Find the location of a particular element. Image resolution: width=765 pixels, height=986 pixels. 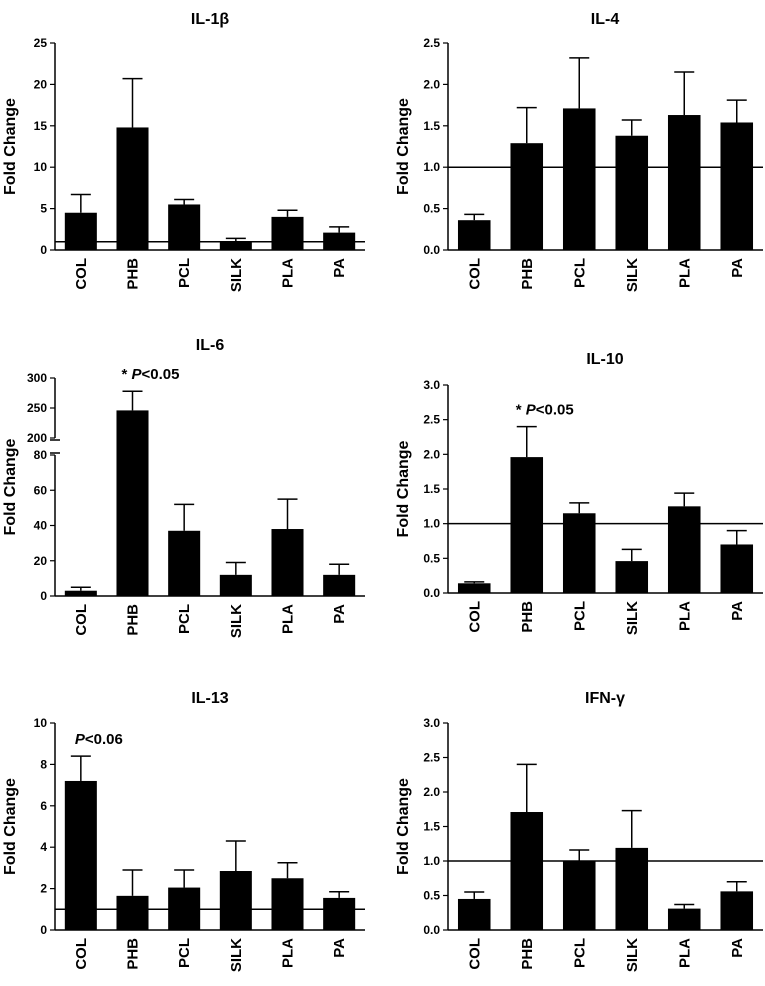

y-tick-label: 0 is located at coordinates (43, 930).